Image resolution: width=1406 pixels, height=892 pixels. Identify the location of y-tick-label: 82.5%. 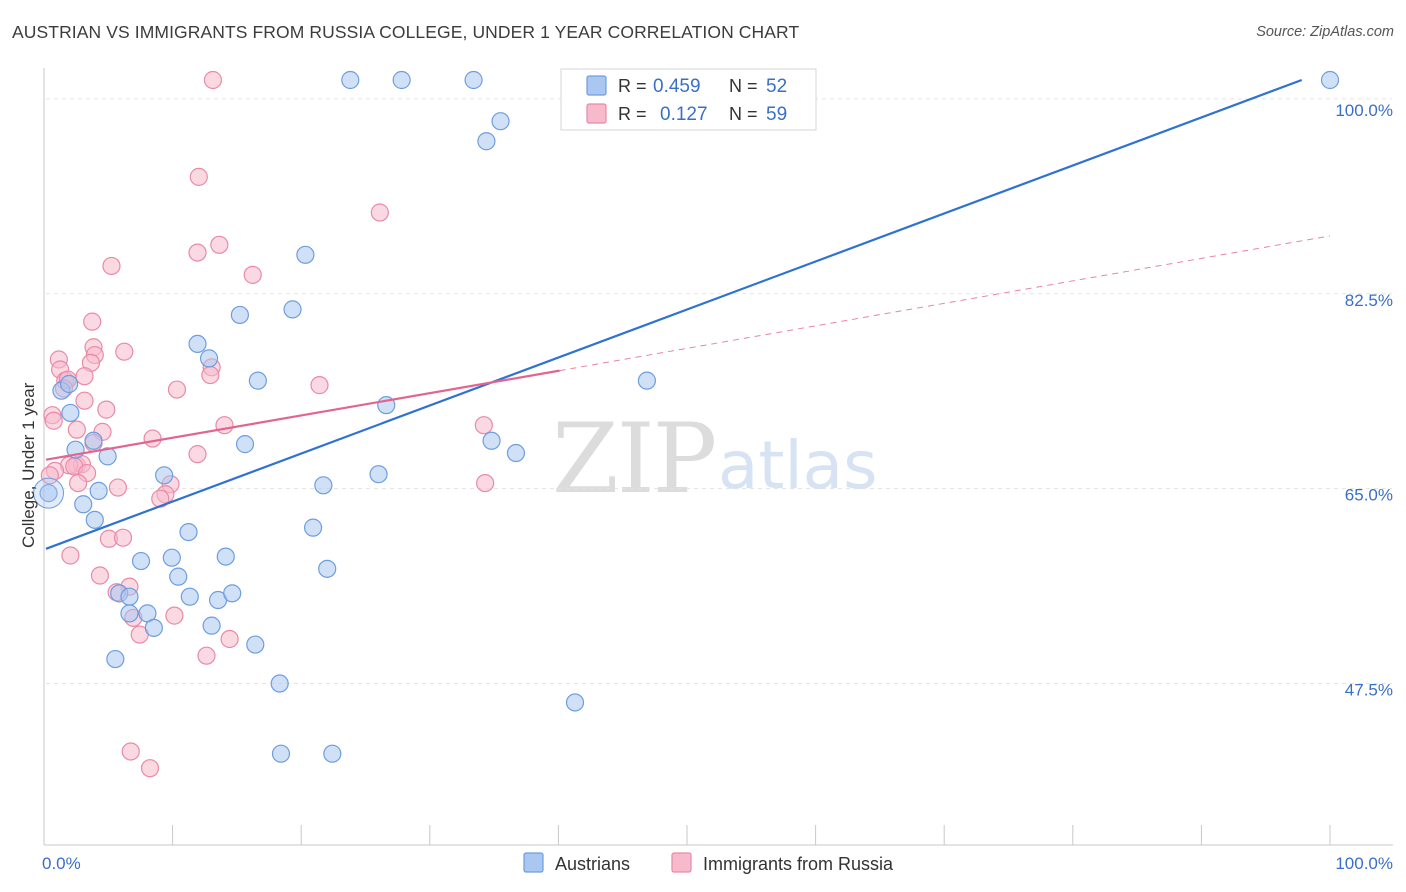
(1369, 300).